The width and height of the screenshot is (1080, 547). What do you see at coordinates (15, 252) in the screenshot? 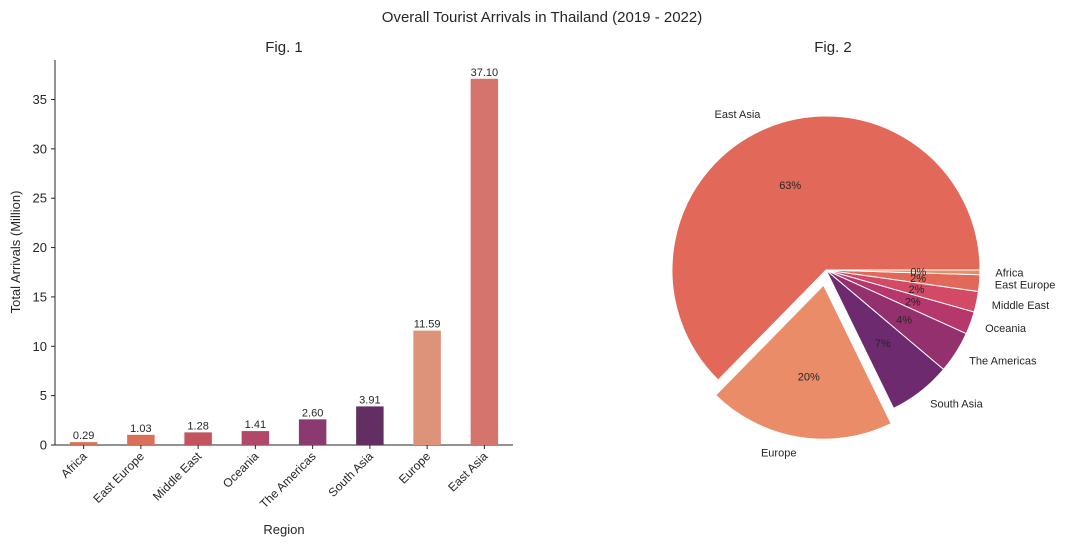
I see `bar-y-axis-label: Total Arrivals (Million)` at bounding box center [15, 252].